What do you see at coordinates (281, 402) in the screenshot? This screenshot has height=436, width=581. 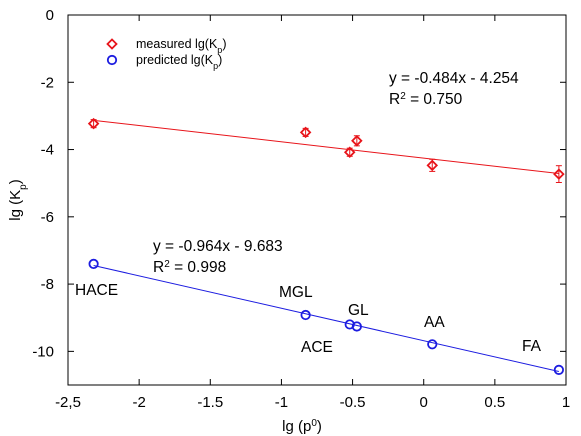 I see `x-tick-label: -1` at bounding box center [281, 402].